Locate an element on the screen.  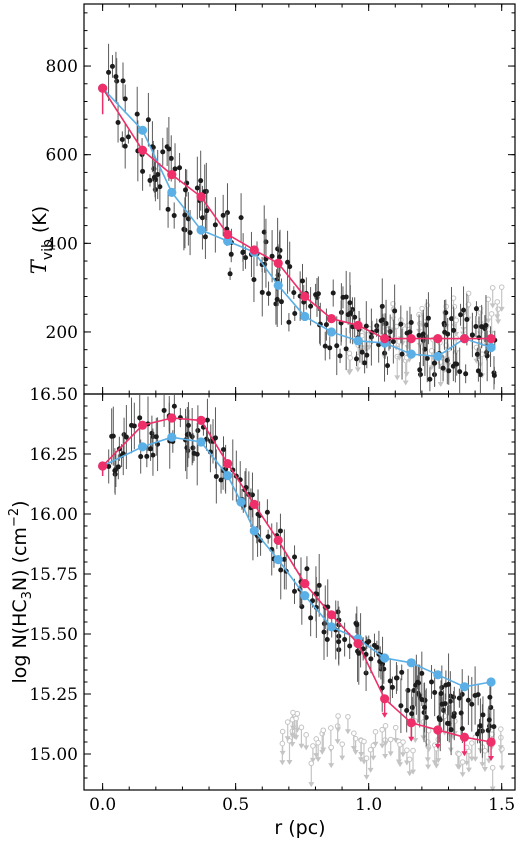
x-tick-label: 0.0 is located at coordinates (102, 805).